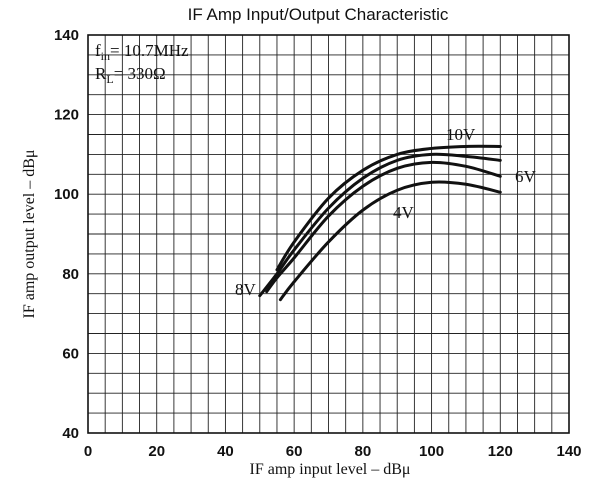 The width and height of the screenshot is (595, 487). Describe the element at coordinates (225, 451) in the screenshot. I see `x-tick-label: 40` at that location.